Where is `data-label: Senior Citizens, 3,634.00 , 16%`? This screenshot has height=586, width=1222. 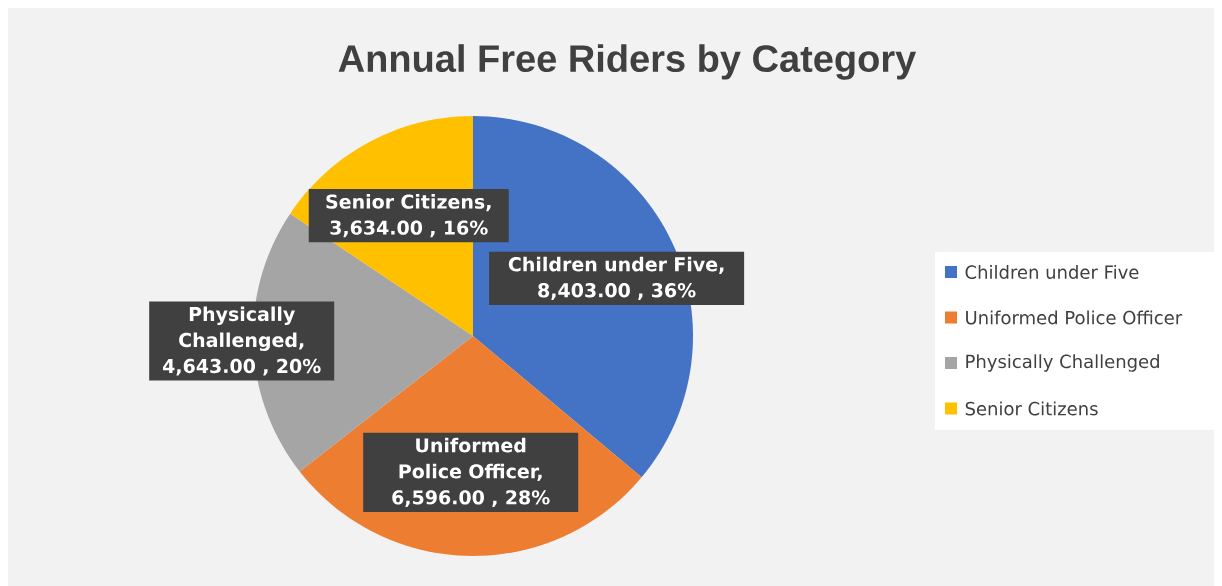 data-label: Senior Citizens, 3,634.00 , 16% is located at coordinates (408, 216).